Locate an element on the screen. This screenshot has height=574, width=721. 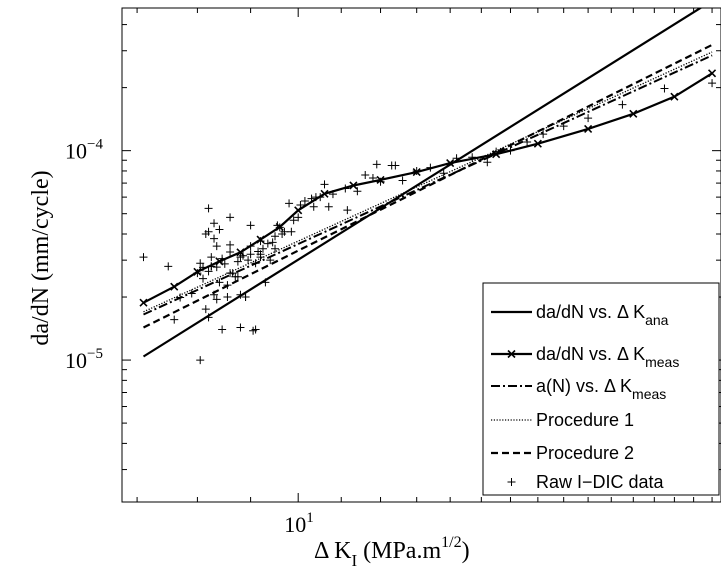
legend-swatch is located at coordinates (511, 482).